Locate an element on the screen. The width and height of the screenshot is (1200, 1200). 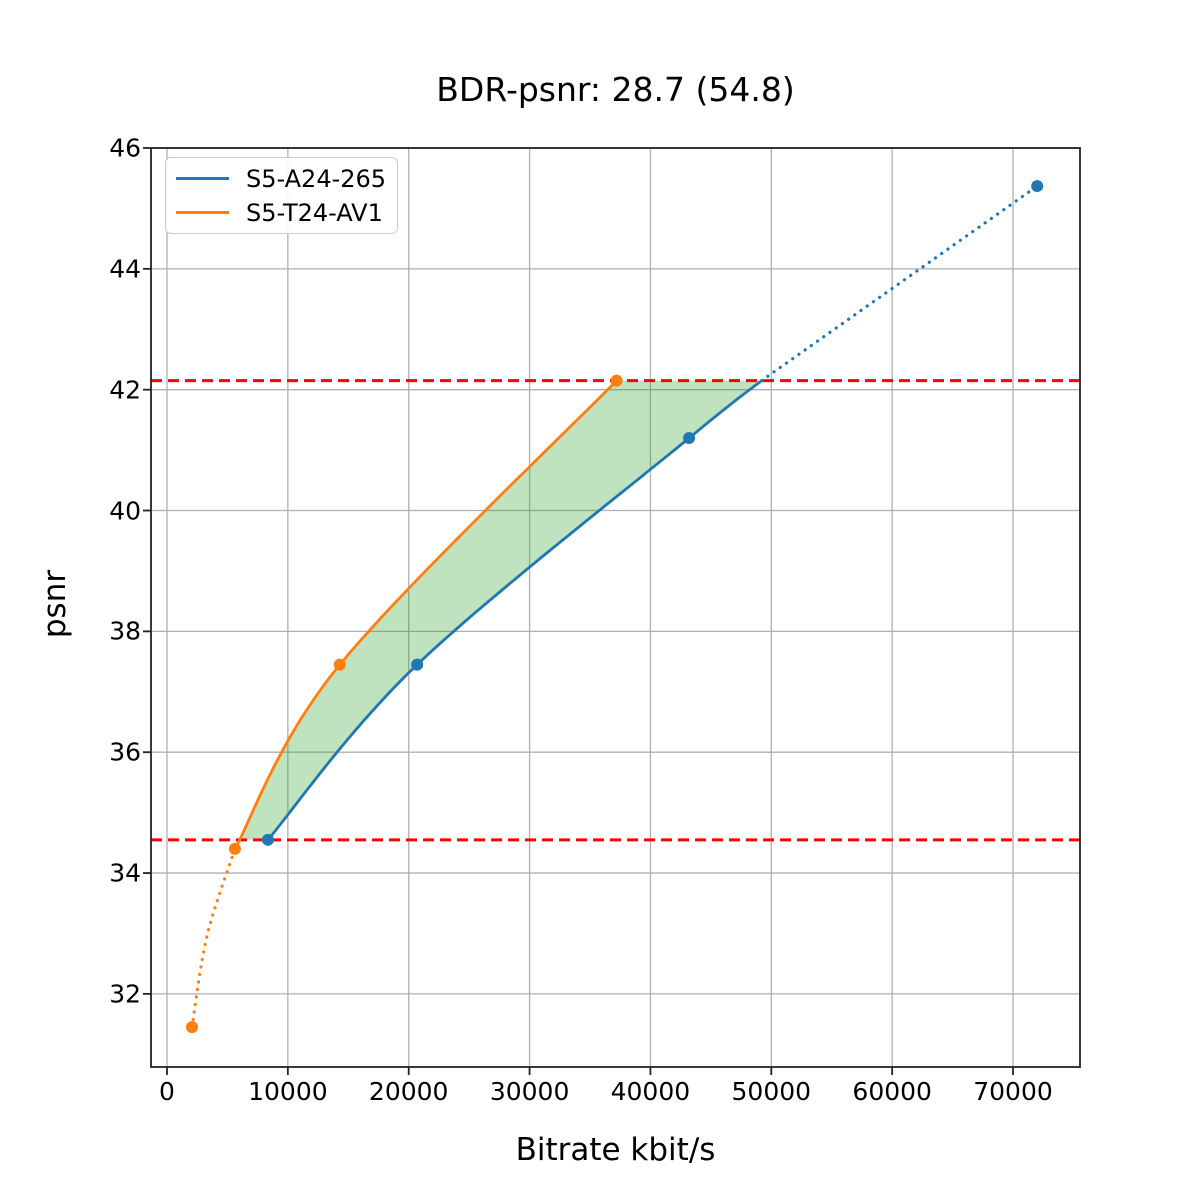
y-tick-label: 38 is located at coordinates (125, 631).